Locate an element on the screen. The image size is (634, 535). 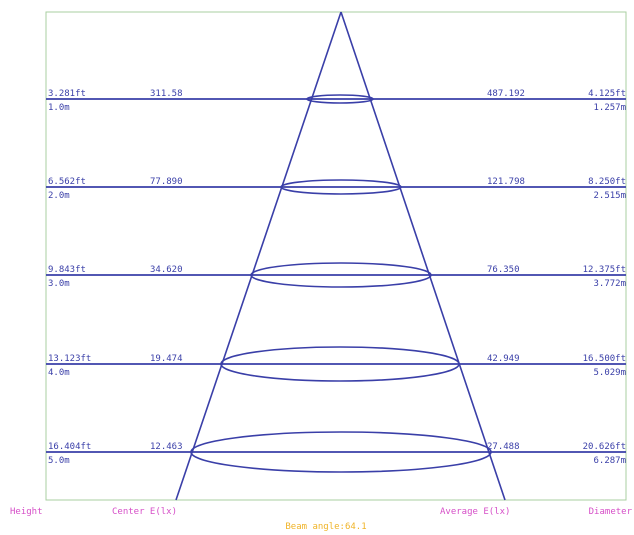
average-lux: 76.350 is located at coordinates (503, 270).